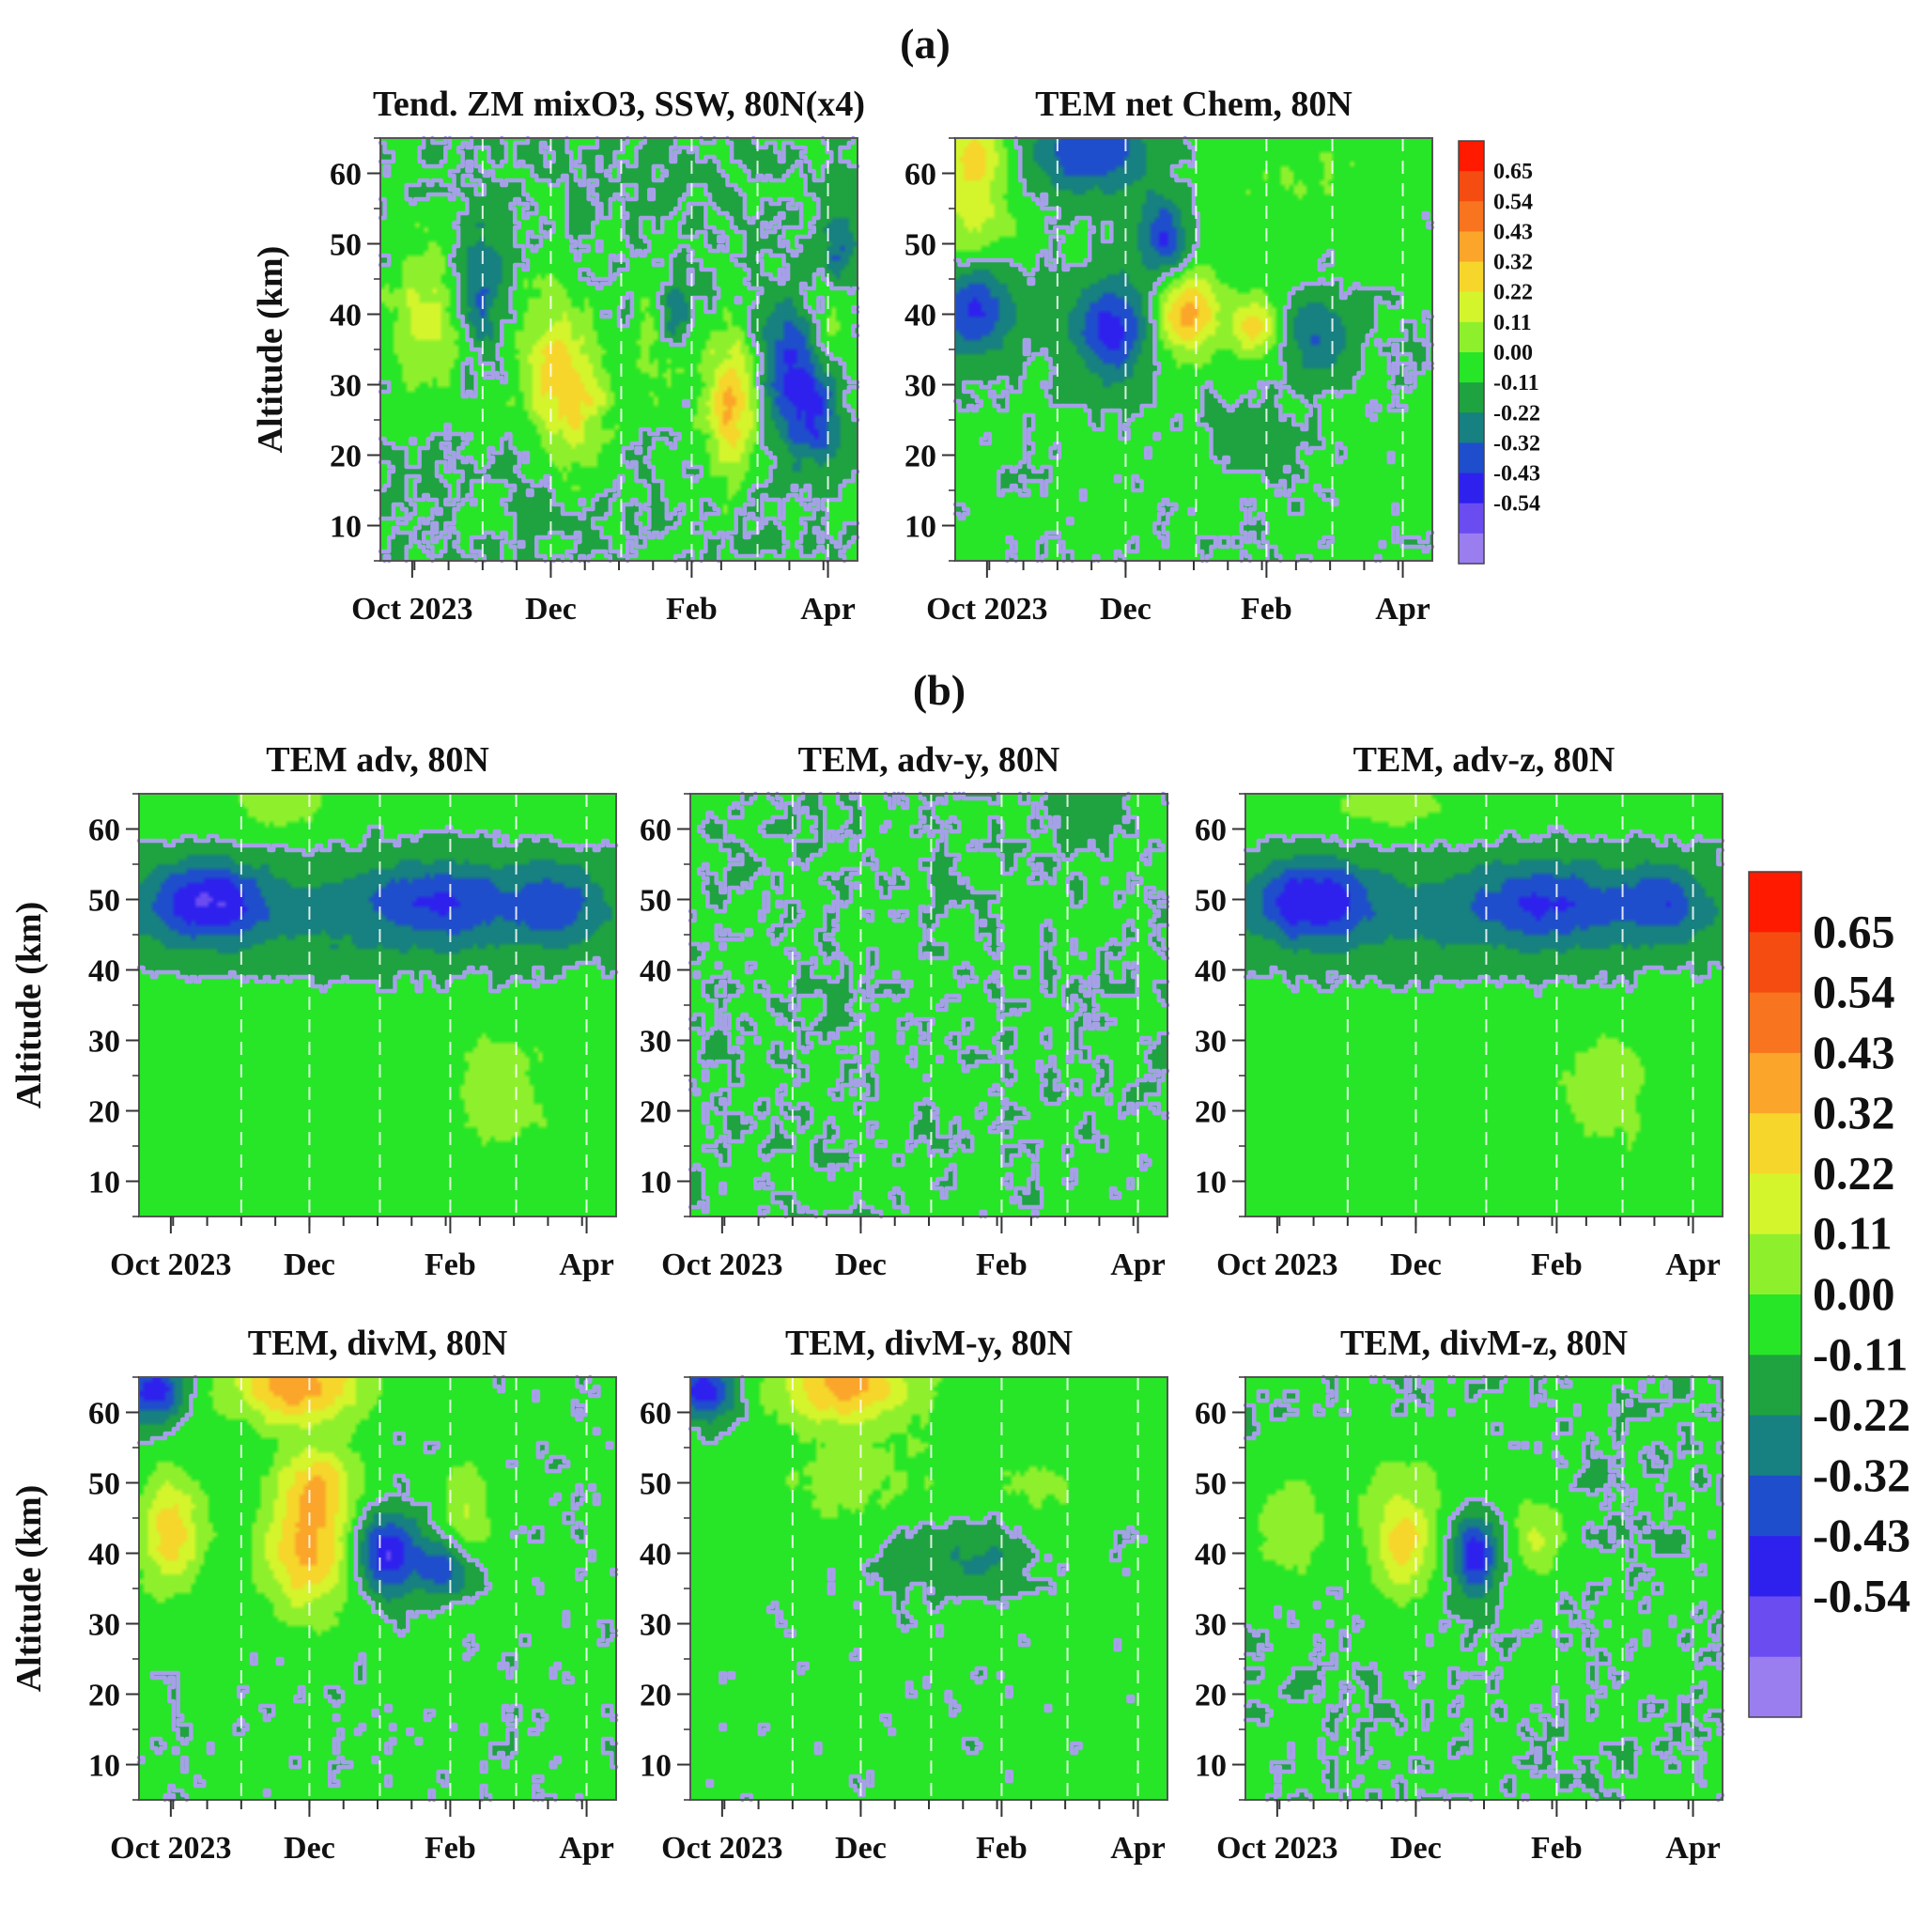 This screenshot has width=1932, height=1906. What do you see at coordinates (104, 1625) in the screenshot?
I see `b4-y-tick-label-2: 30` at bounding box center [104, 1625].